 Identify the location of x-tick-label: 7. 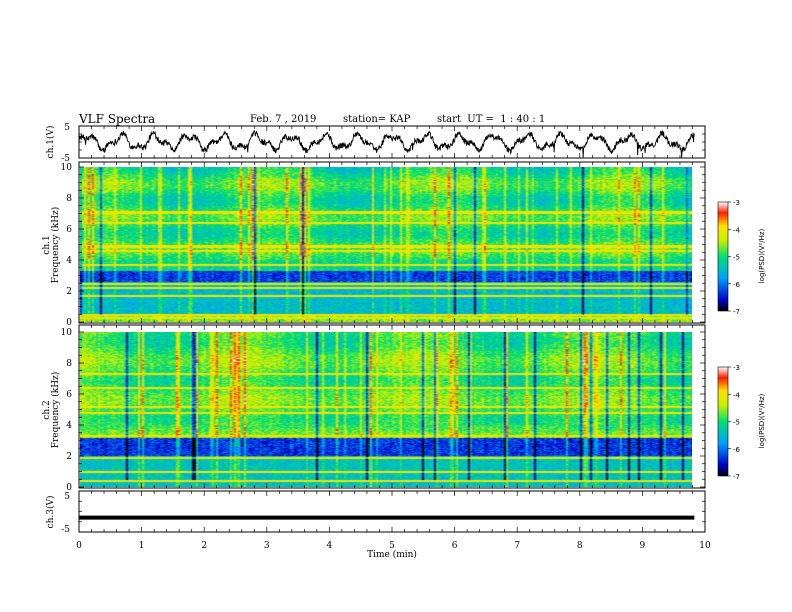
(517, 546).